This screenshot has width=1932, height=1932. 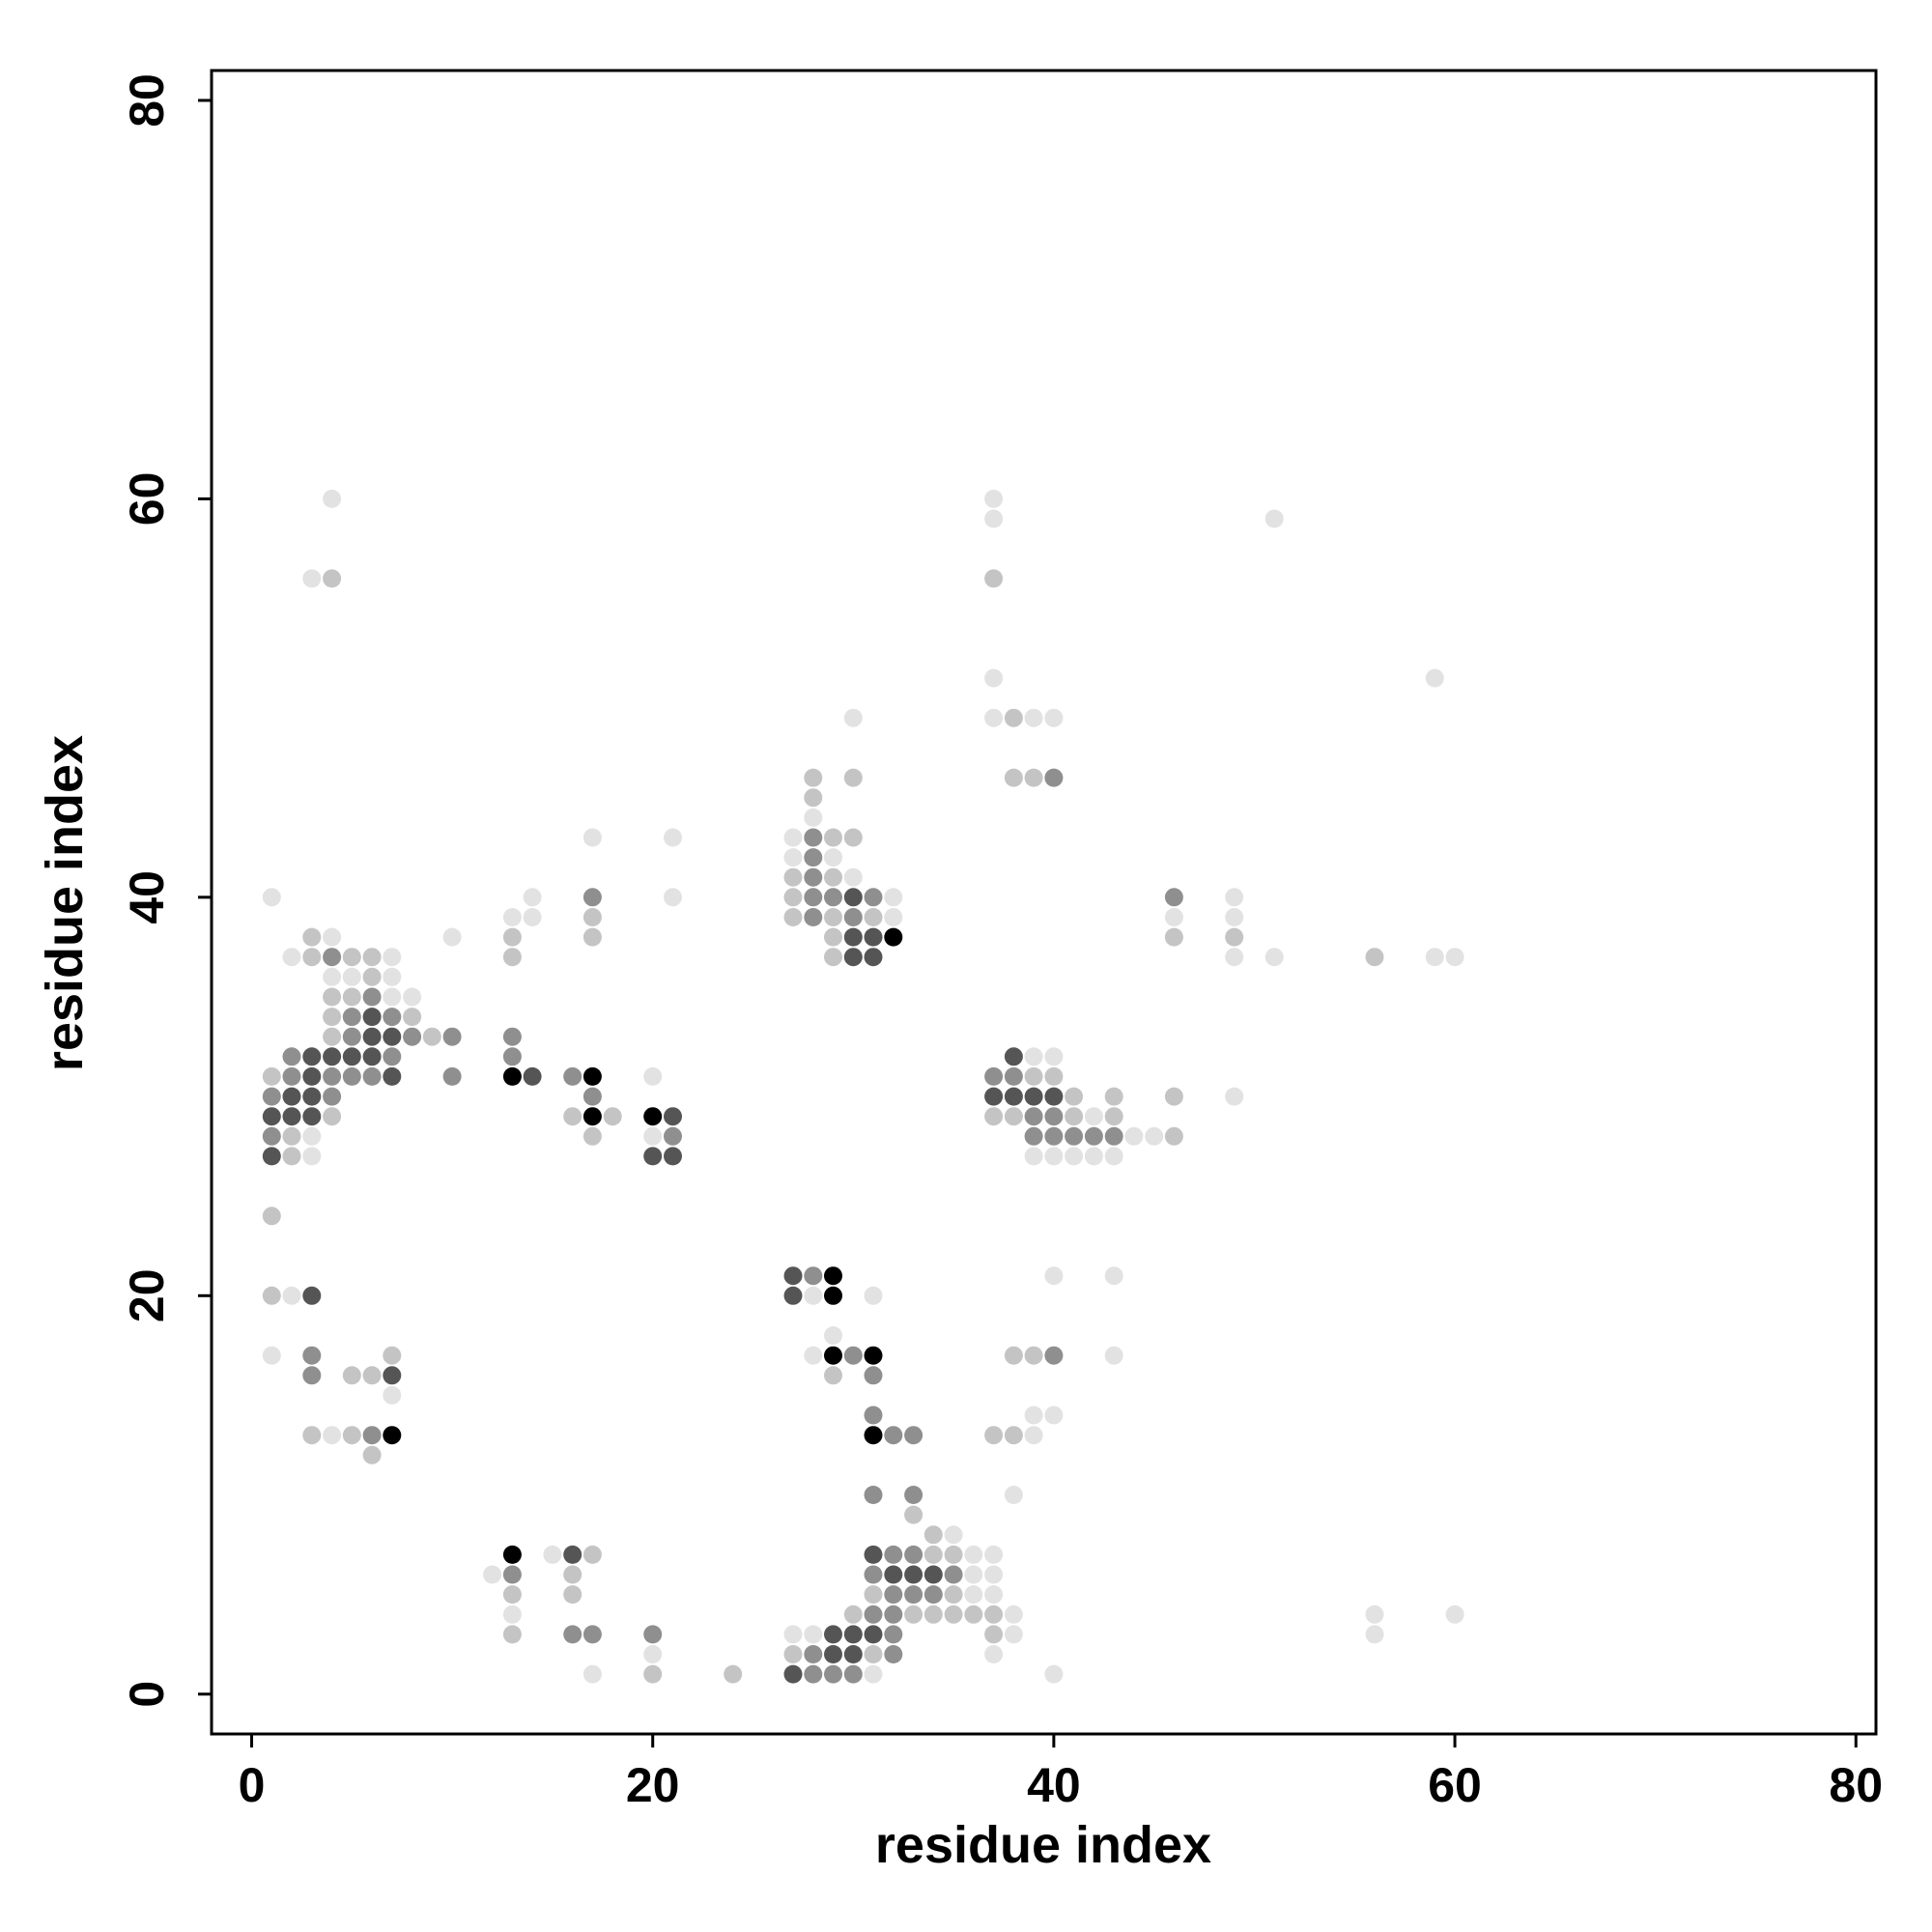 I want to click on x-axis-title: residue index, so click(x=1043, y=1845).